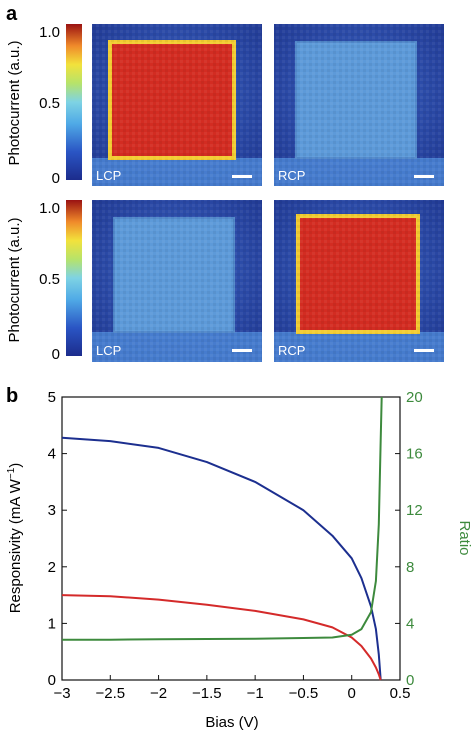 This screenshot has width=474, height=732. What do you see at coordinates (74, 102) in the screenshot?
I see `colorbar-top` at bounding box center [74, 102].